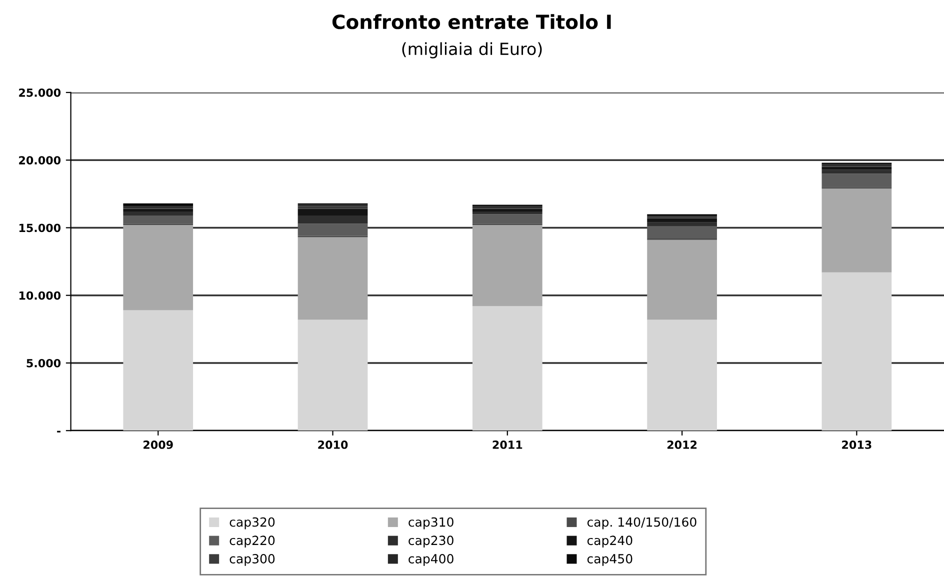 Image resolution: width=944 pixels, height=578 pixels. I want to click on y-tick-label: 10.000, so click(40, 295).